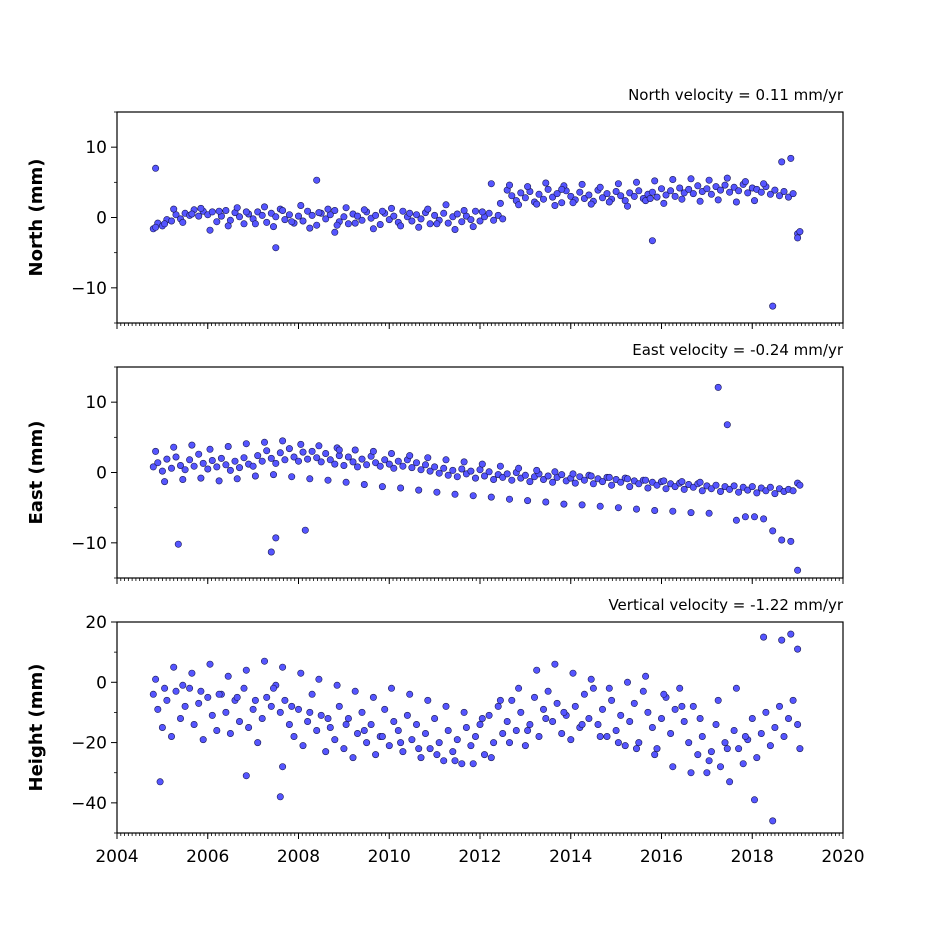  Describe the element at coordinates (36, 218) in the screenshot. I see `north-y-axis-label: North (mm)` at that location.